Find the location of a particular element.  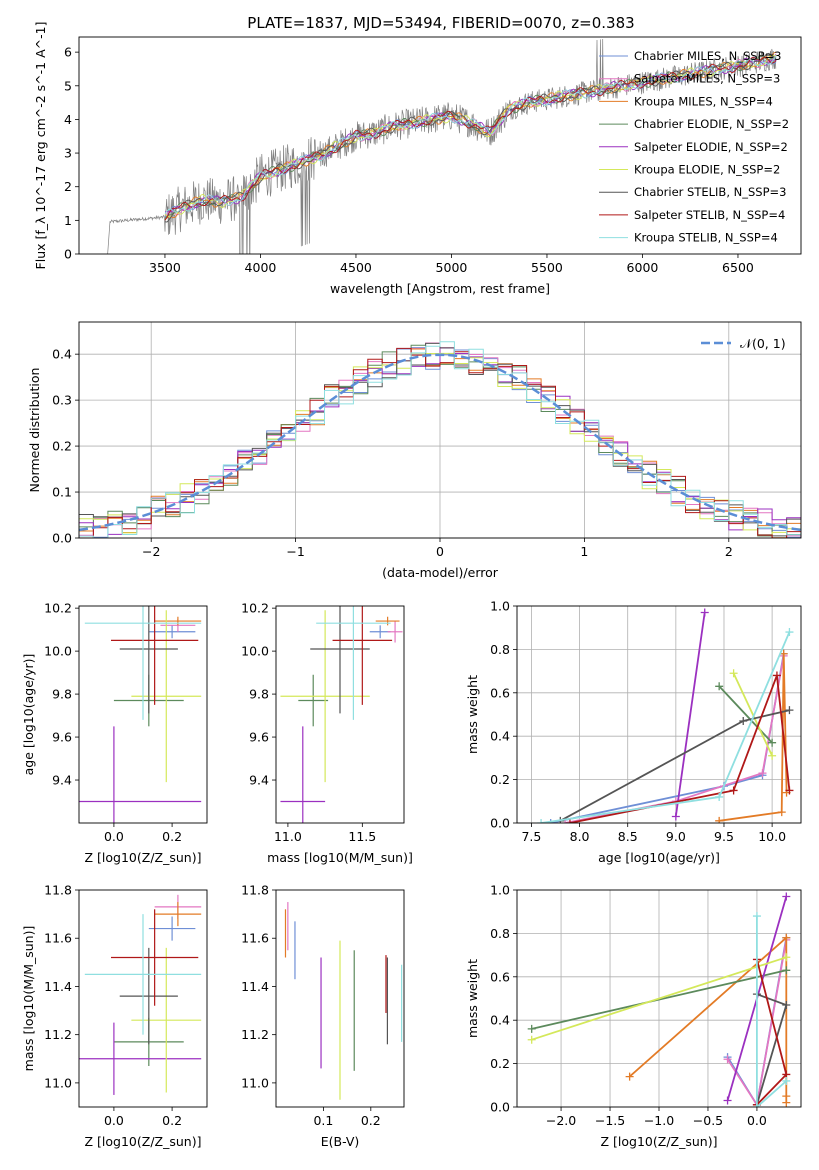

spectrum-model is located at coordinates (470, 137).